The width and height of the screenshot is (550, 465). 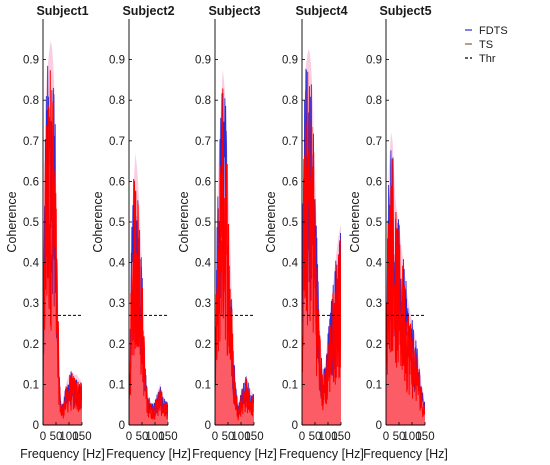 What do you see at coordinates (234, 11) in the screenshot?
I see `subplot-title: Subject3` at bounding box center [234, 11].